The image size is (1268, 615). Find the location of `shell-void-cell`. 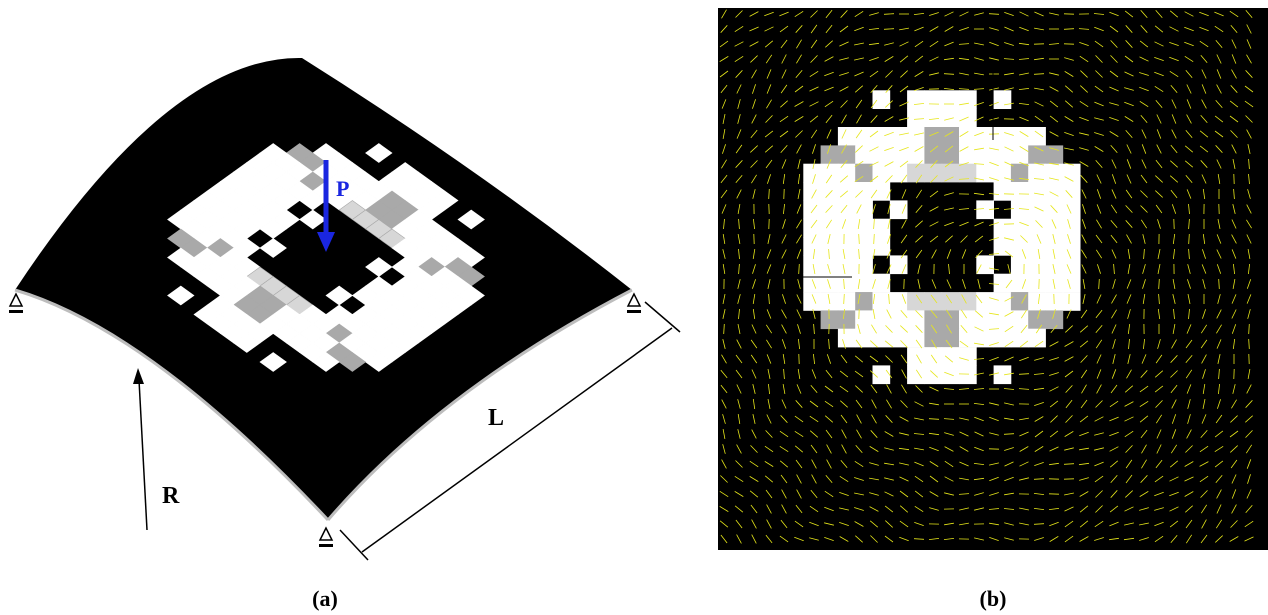

shell-void-cell is located at coordinates (471, 219).